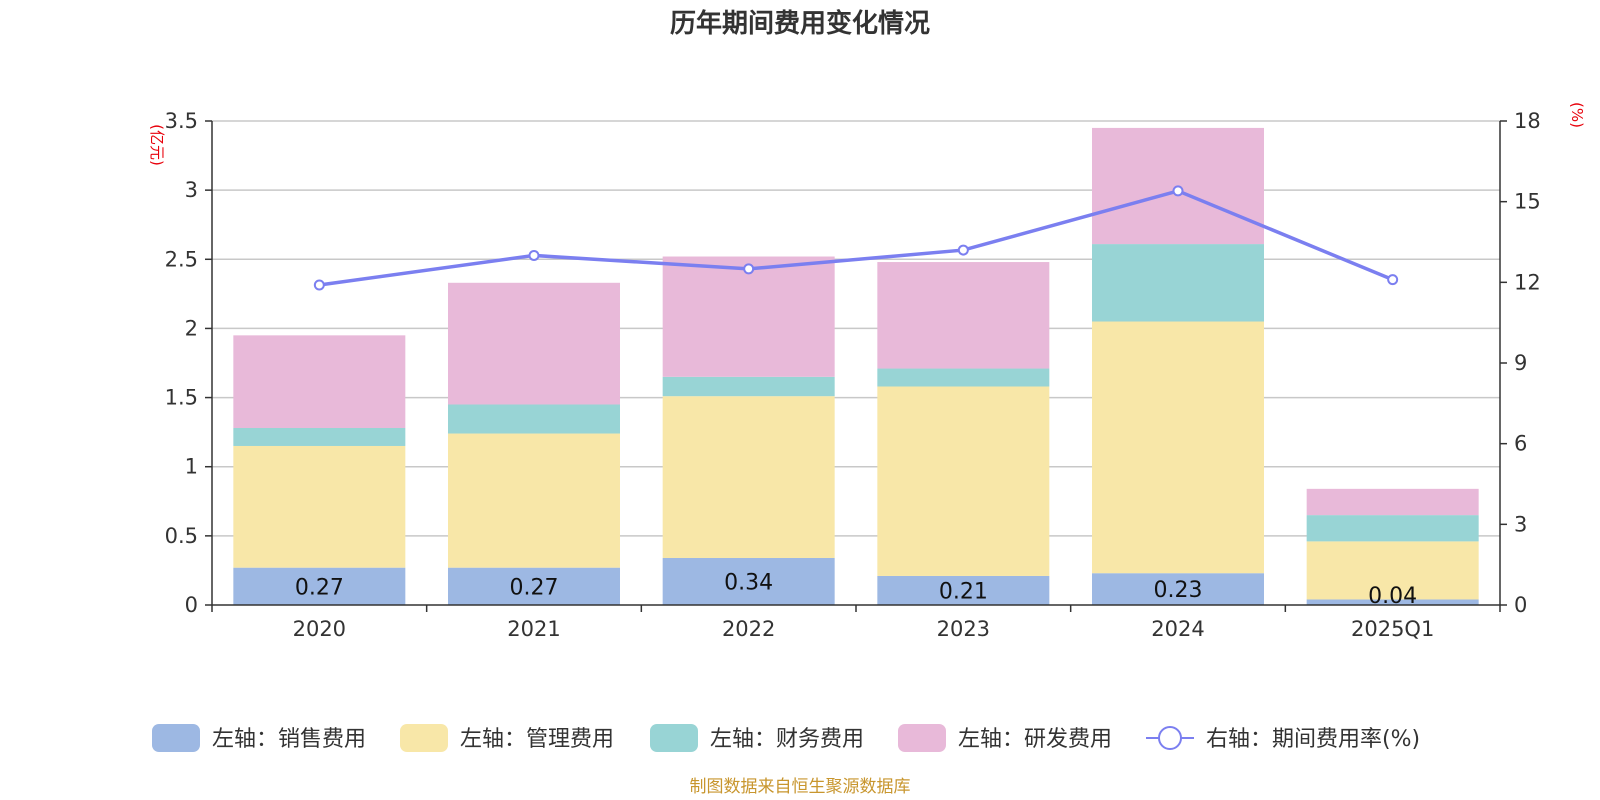 The height and width of the screenshot is (800, 1600). I want to click on sales-value-label: 0.23, so click(1178, 590).